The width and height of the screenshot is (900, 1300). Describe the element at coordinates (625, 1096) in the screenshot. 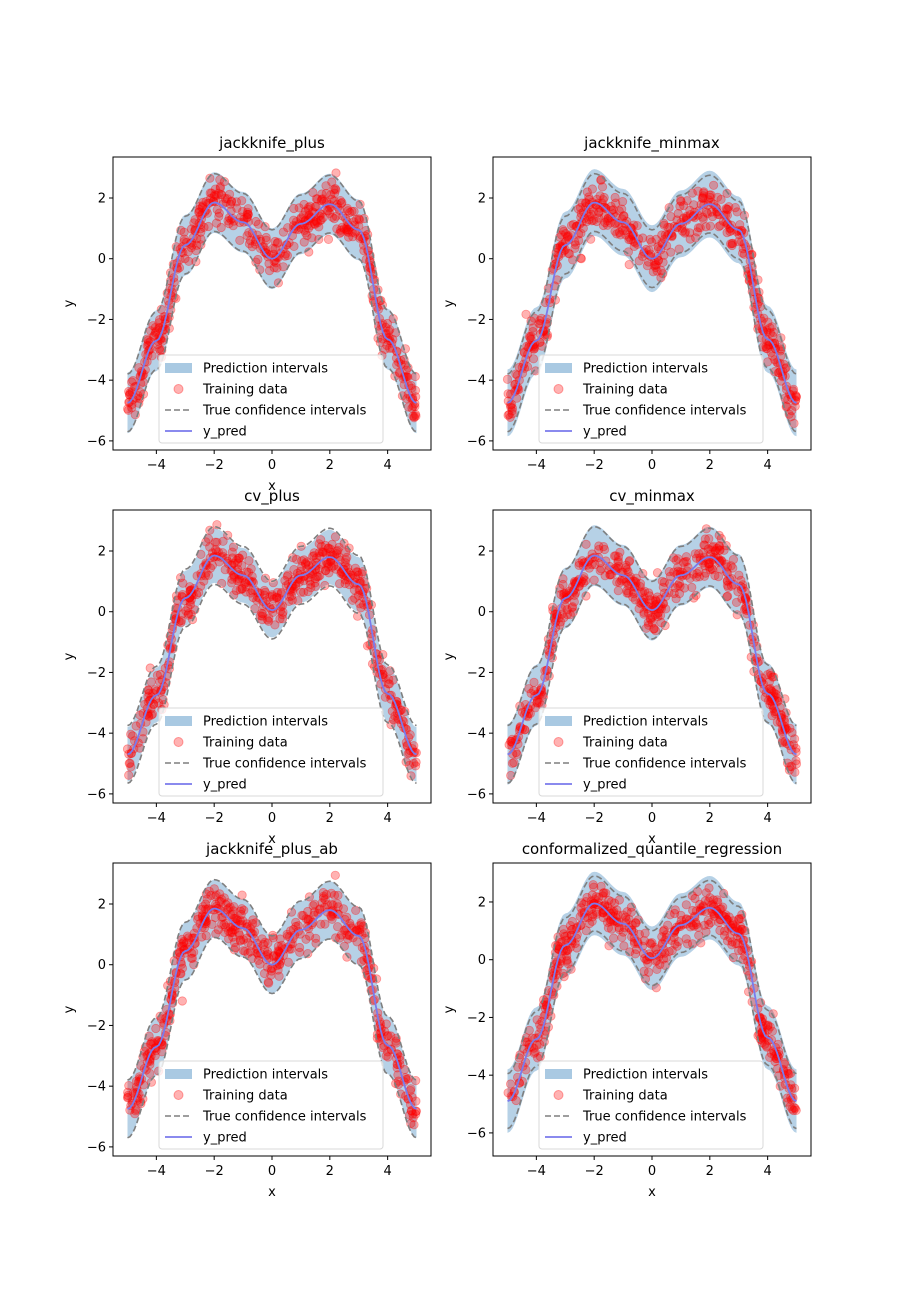

I see `legend-entry-label: Training data` at that location.